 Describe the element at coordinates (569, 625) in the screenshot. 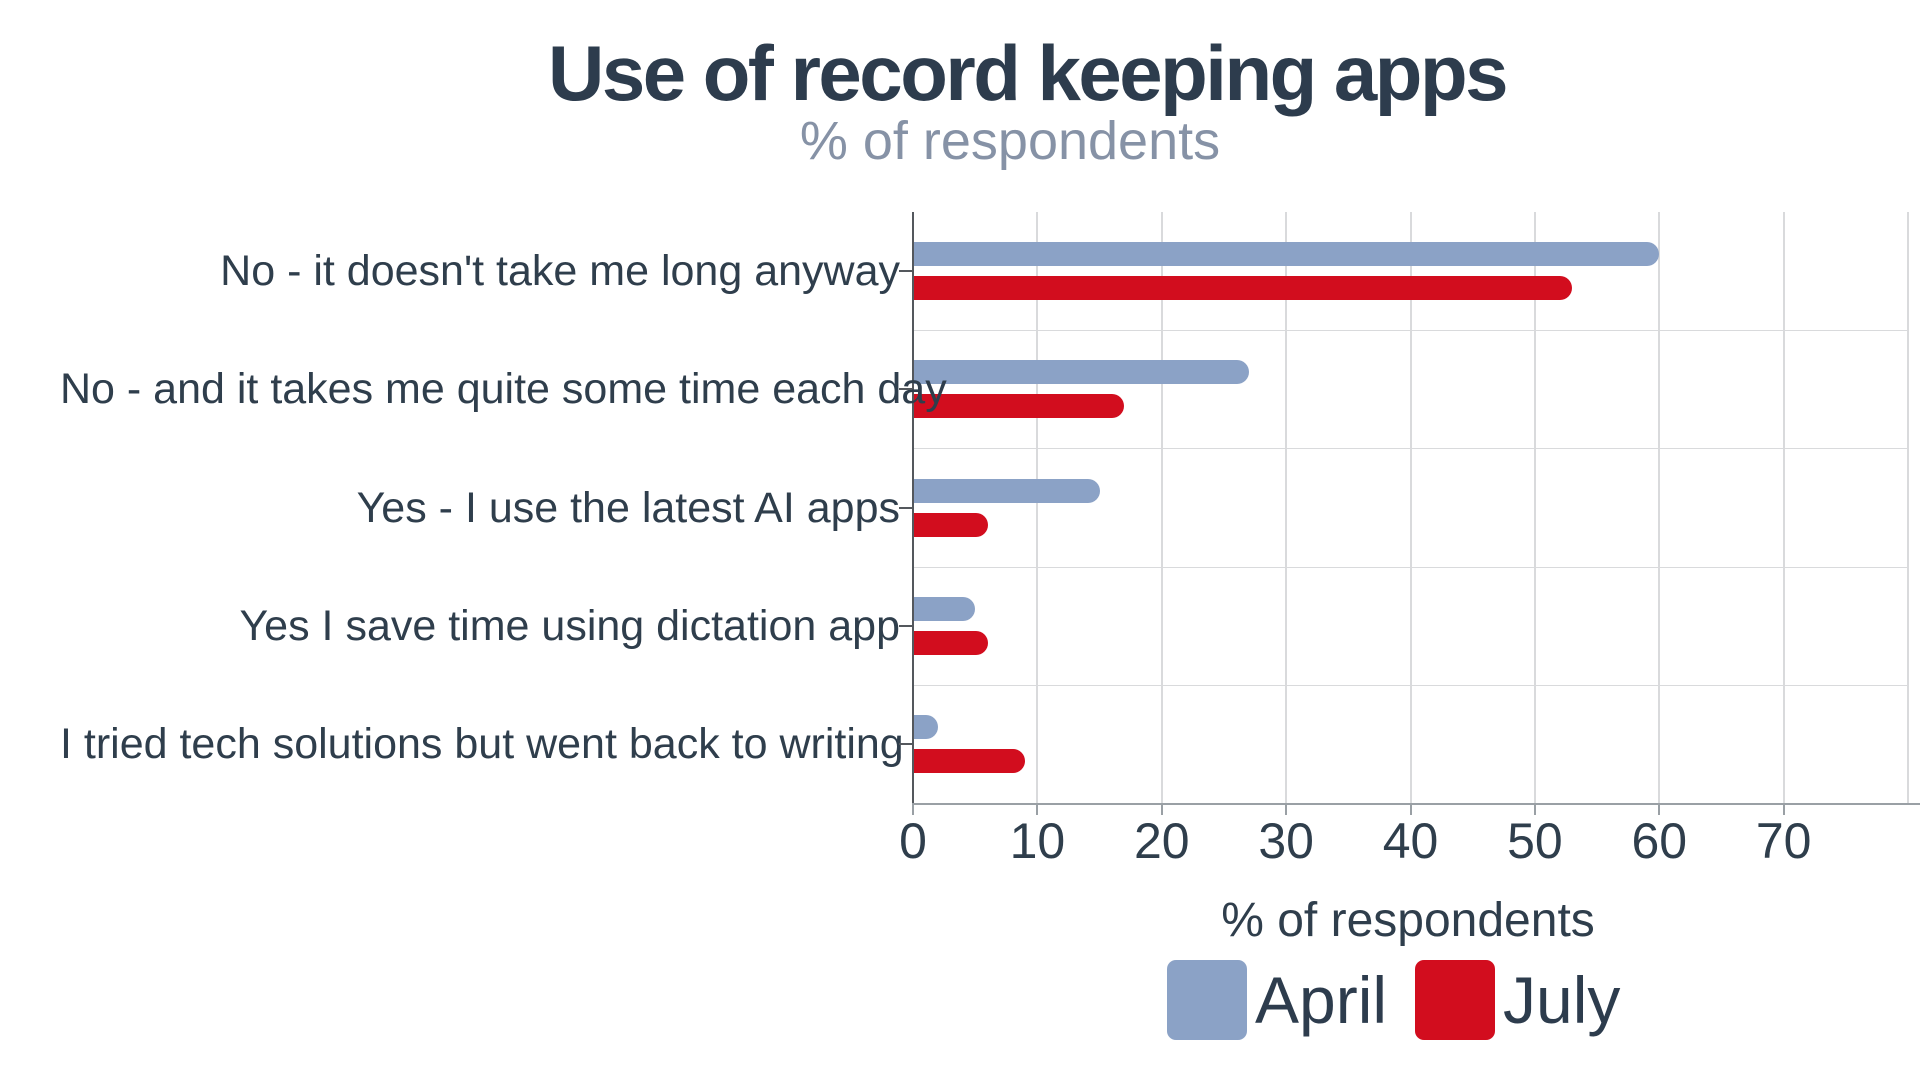

I see `category-label-3: Yes I save time using dictation app` at that location.